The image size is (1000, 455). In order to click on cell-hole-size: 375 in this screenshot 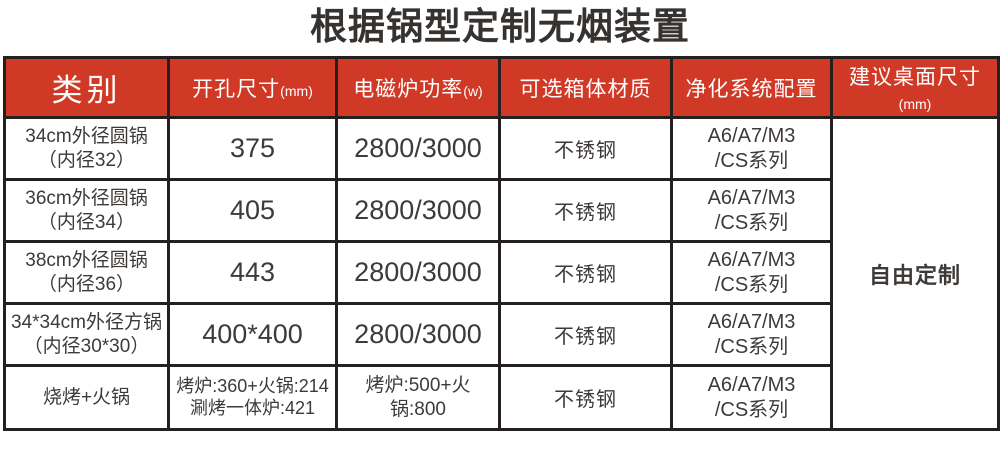, I will do `click(252, 148)`.